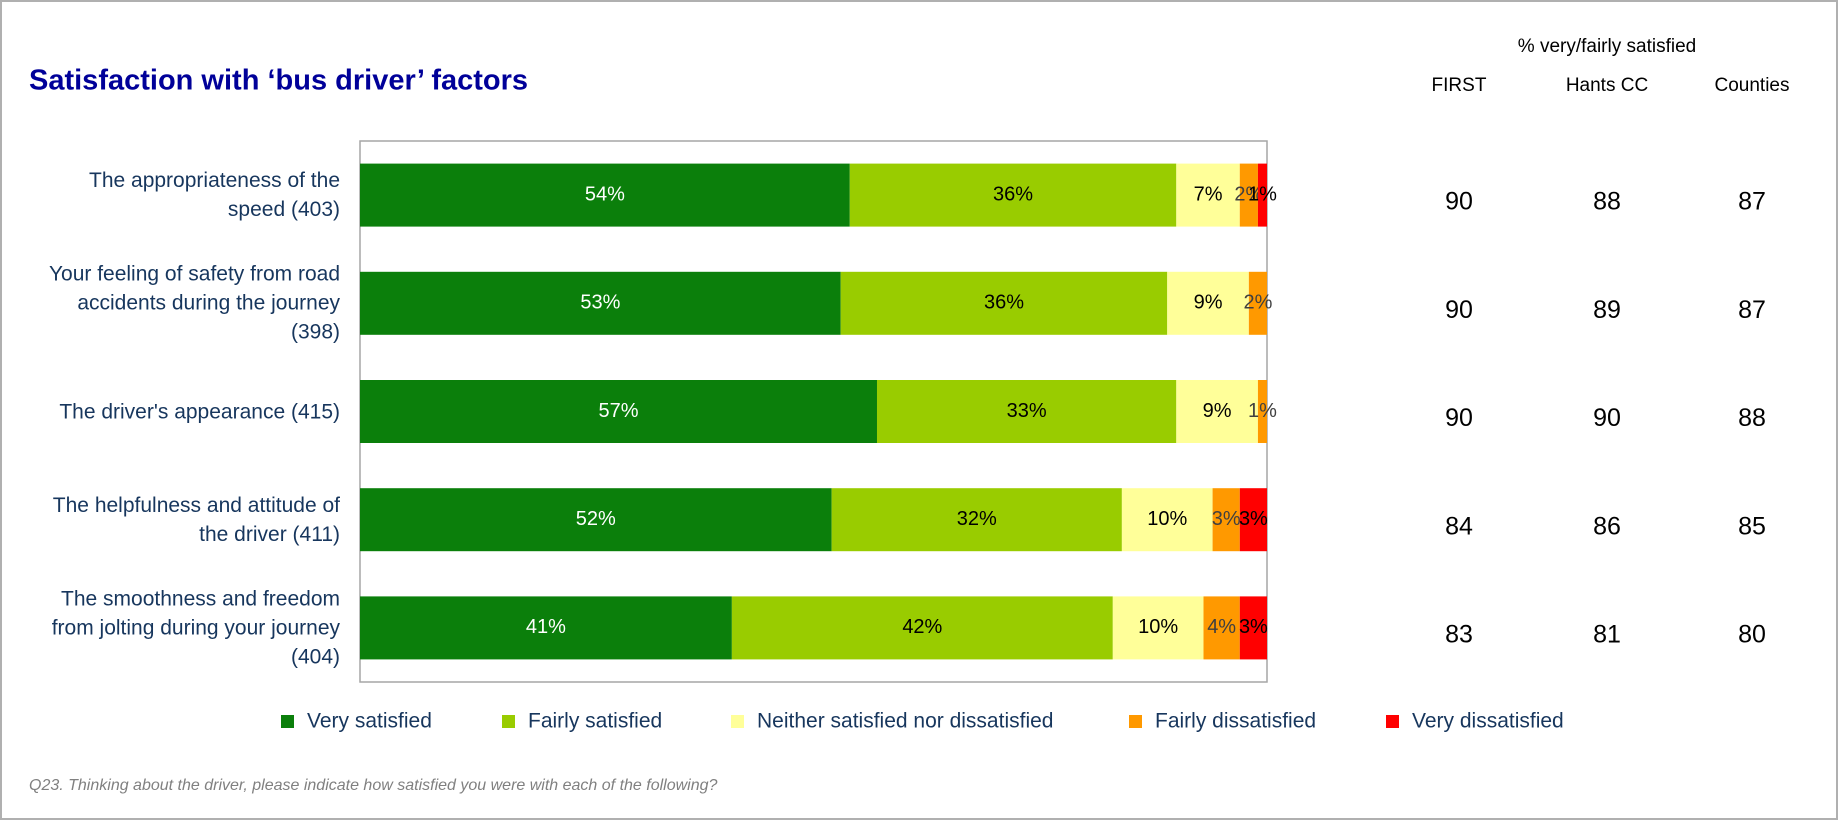 This screenshot has height=820, width=1838. I want to click on table-header: Counties, so click(1752, 85).